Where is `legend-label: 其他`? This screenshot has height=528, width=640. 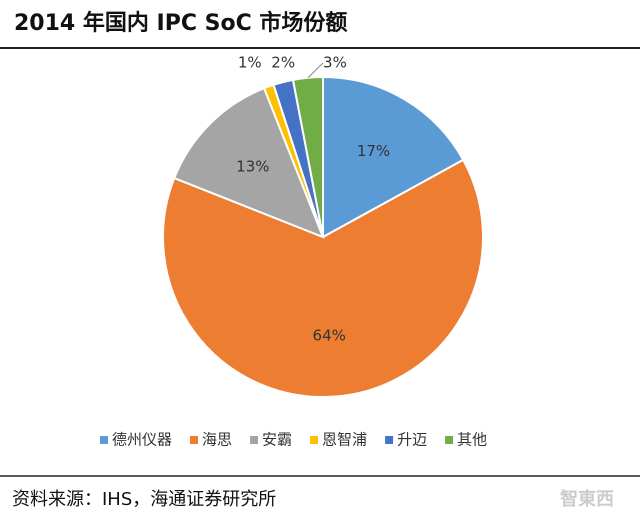 legend-label: 其他 is located at coordinates (472, 440).